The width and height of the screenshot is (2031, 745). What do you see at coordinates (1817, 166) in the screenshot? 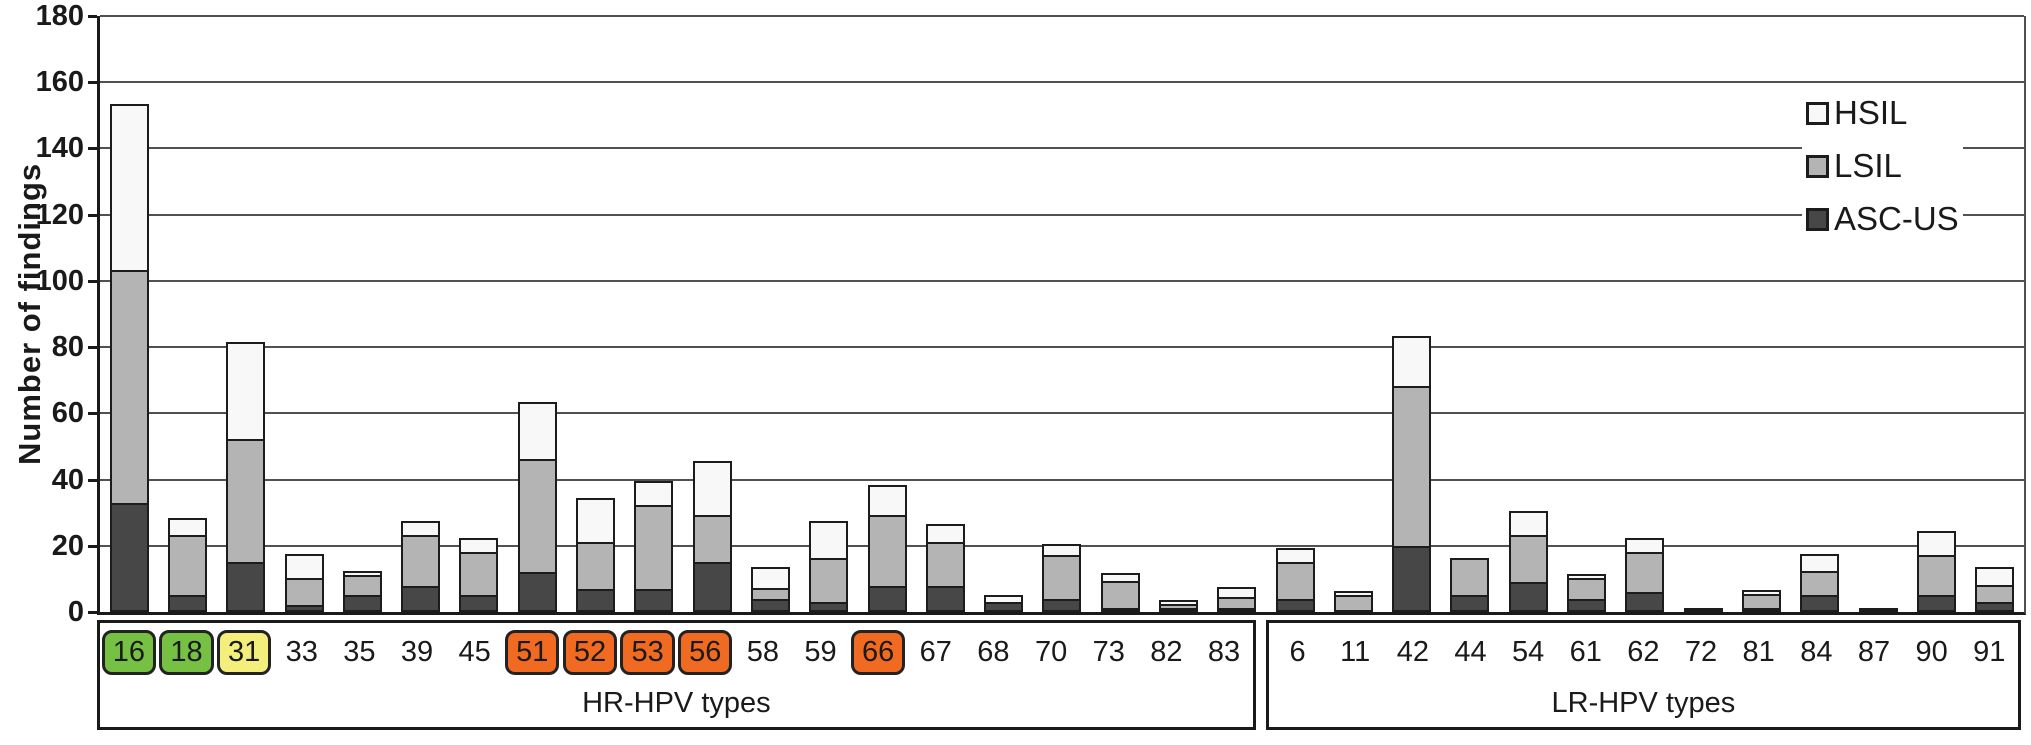
I see `legend-swatch-lsil-icon` at bounding box center [1817, 166].